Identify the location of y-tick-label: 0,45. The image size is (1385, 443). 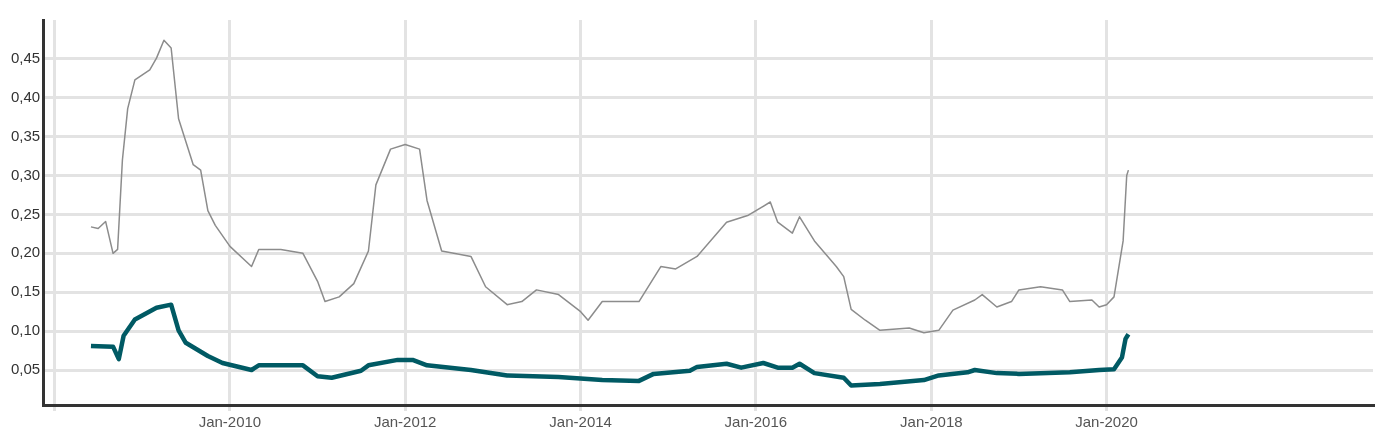
(25, 58).